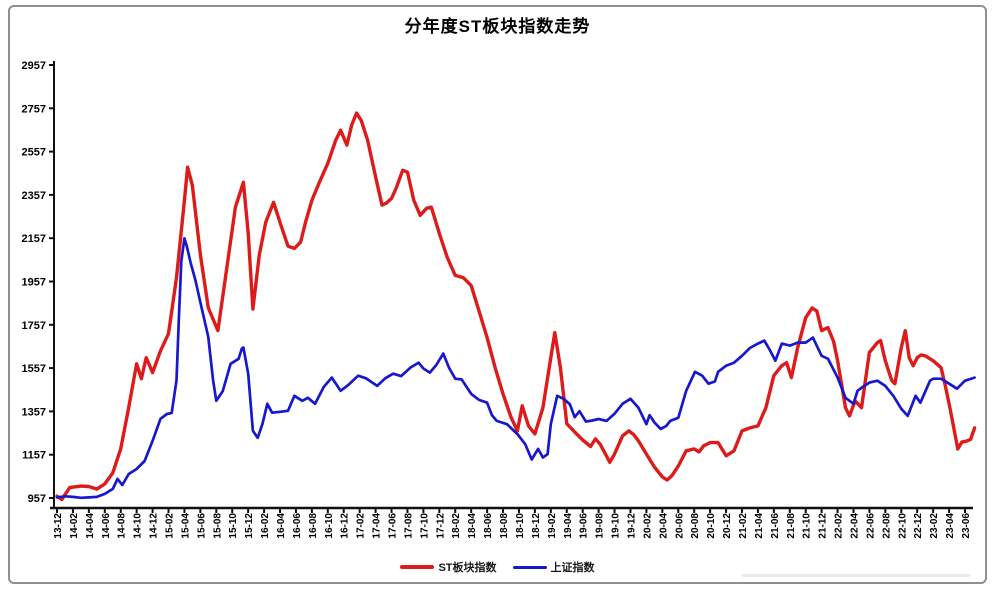 The height and width of the screenshot is (594, 995). What do you see at coordinates (34, 456) in the screenshot?
I see `y-tick-label: 1157` at bounding box center [34, 456].